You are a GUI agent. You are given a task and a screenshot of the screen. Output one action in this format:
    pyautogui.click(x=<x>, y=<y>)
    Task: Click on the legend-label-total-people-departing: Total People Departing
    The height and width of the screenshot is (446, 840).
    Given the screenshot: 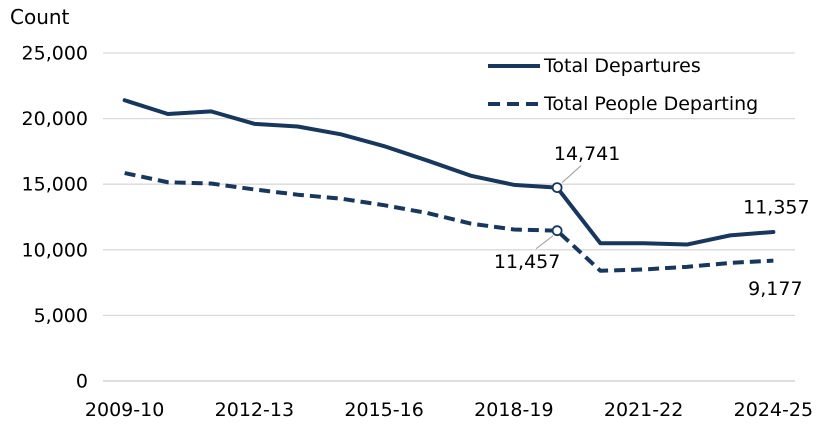 What is the action you would take?
    pyautogui.click(x=651, y=104)
    